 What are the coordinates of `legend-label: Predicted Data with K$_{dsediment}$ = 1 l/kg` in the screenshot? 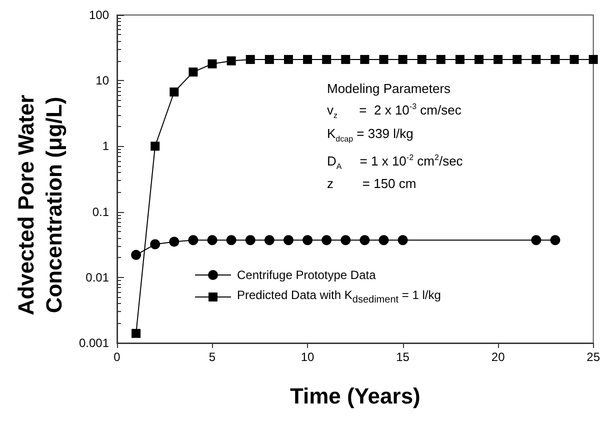 It's located at (339, 297).